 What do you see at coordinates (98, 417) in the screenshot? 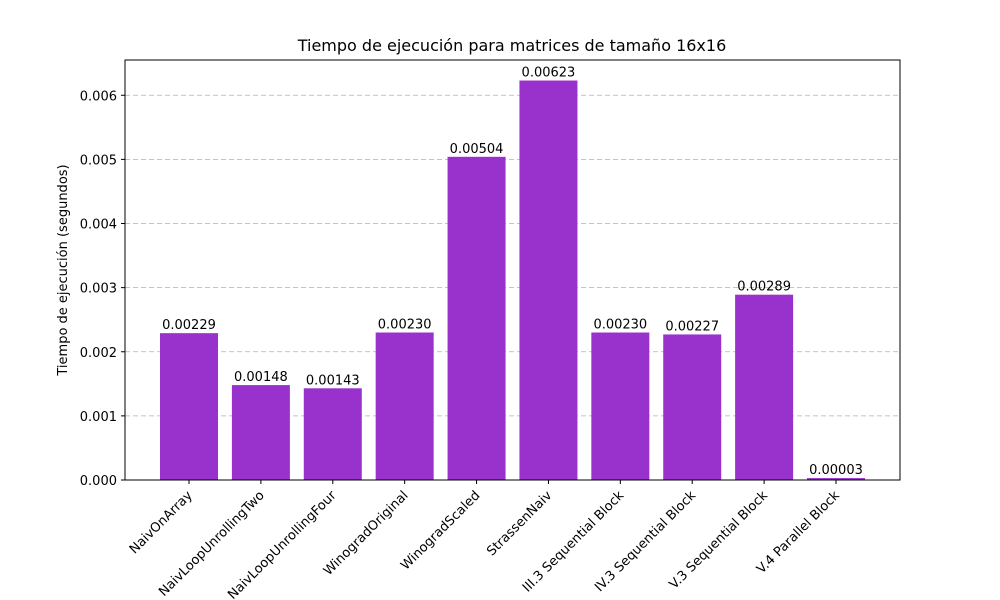
I see `y-tick-label: 0.001` at bounding box center [98, 417].